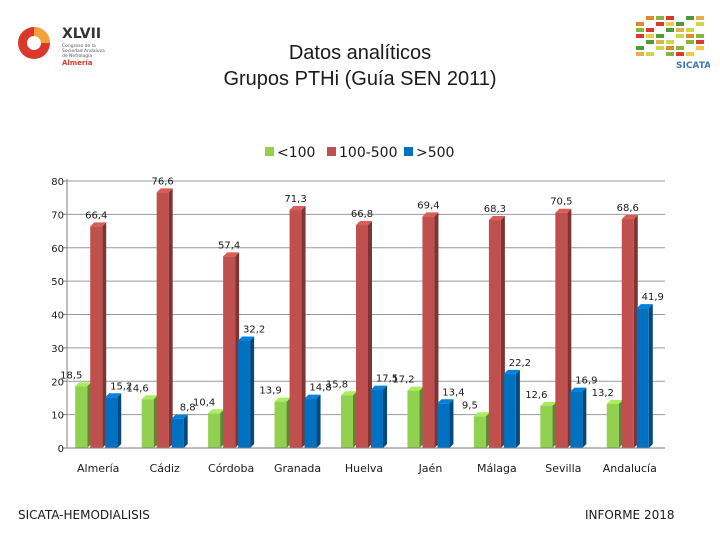 This screenshot has height=540, width=720. Describe the element at coordinates (121, 386) in the screenshot. I see `data-label: 15,2` at that location.